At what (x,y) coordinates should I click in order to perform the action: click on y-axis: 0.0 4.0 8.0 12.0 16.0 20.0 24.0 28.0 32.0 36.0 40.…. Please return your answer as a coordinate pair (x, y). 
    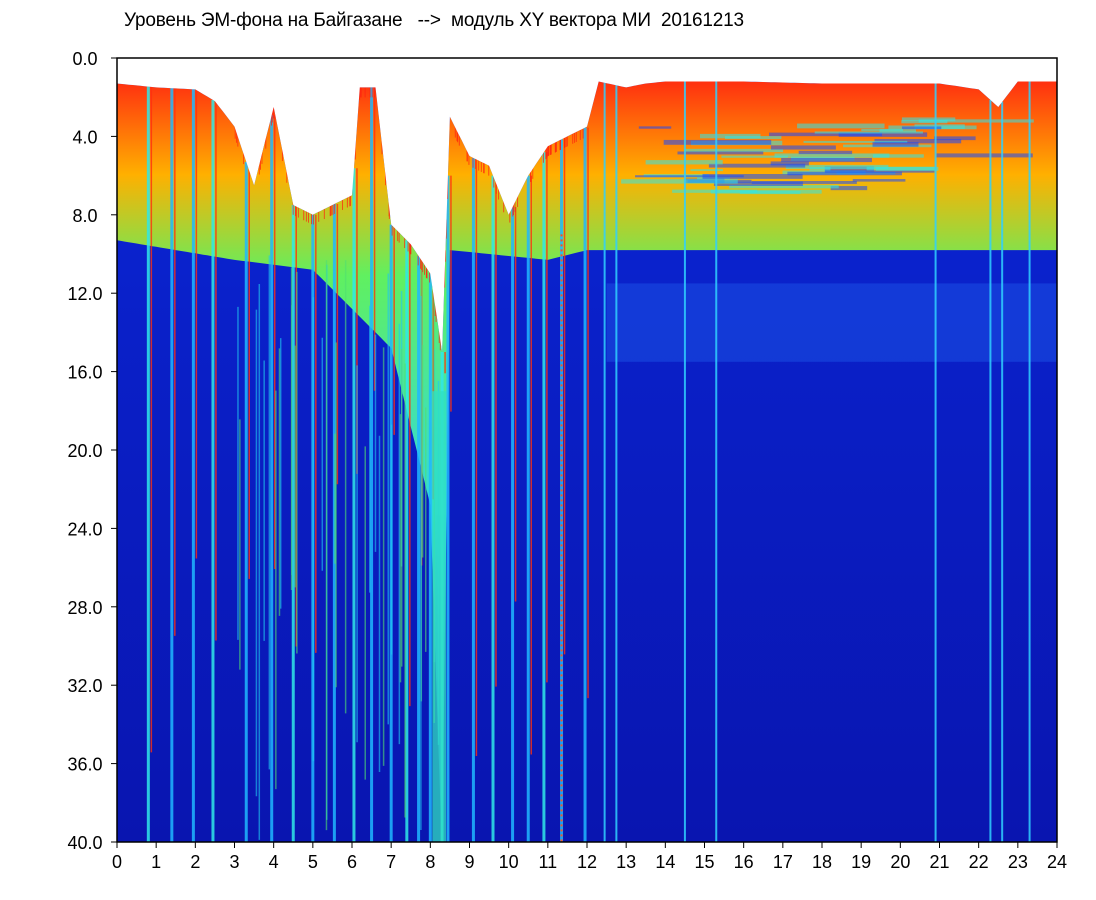
    Looking at the image, I should click on (92, 451).